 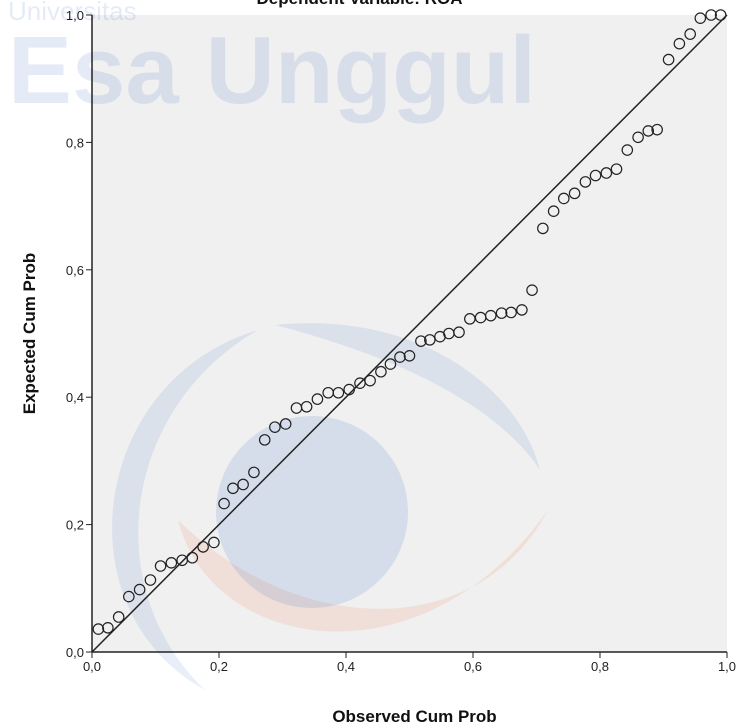 What do you see at coordinates (409, 663) in the screenshot?
I see `x-axis-ticks: 0,0 0,2 0,4 0,6 0,8 1,0` at bounding box center [409, 663].